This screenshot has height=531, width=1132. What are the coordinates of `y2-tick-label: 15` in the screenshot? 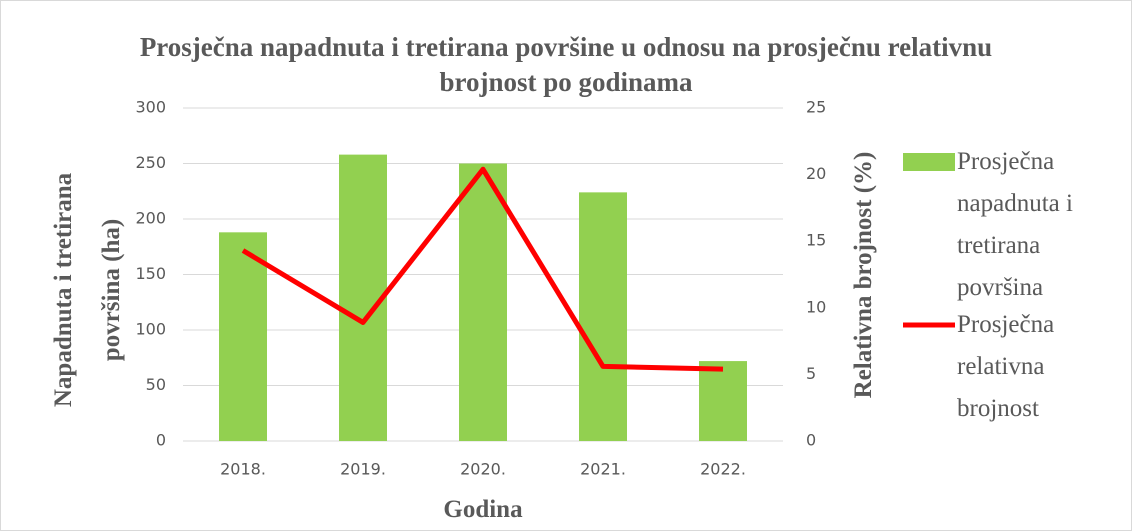 It's located at (816, 240).